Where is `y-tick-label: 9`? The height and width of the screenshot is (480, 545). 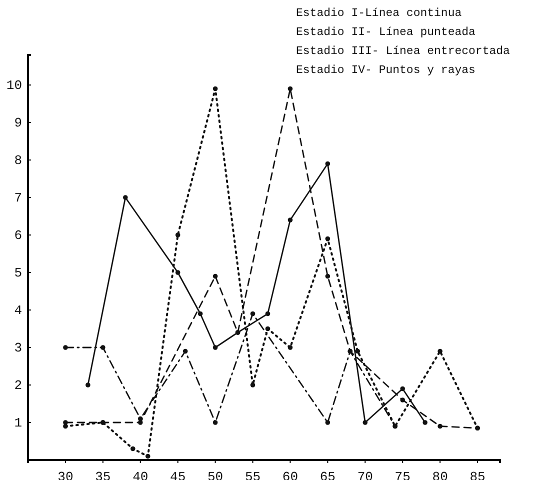 y-tick-label: 9 is located at coordinates (18, 123).